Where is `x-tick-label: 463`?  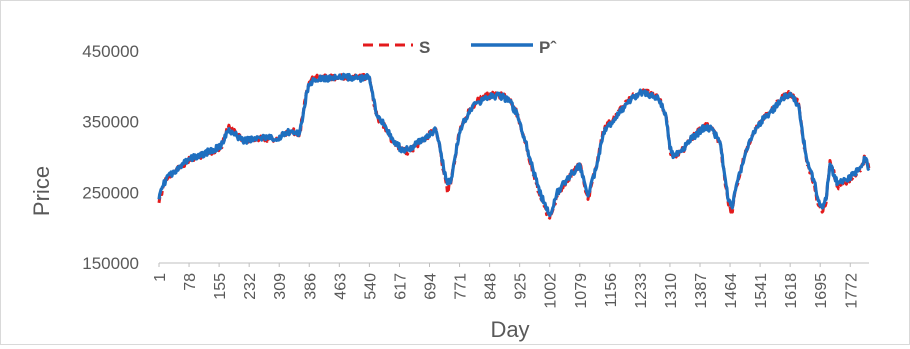 x-tick-label: 463 is located at coordinates (340, 286).